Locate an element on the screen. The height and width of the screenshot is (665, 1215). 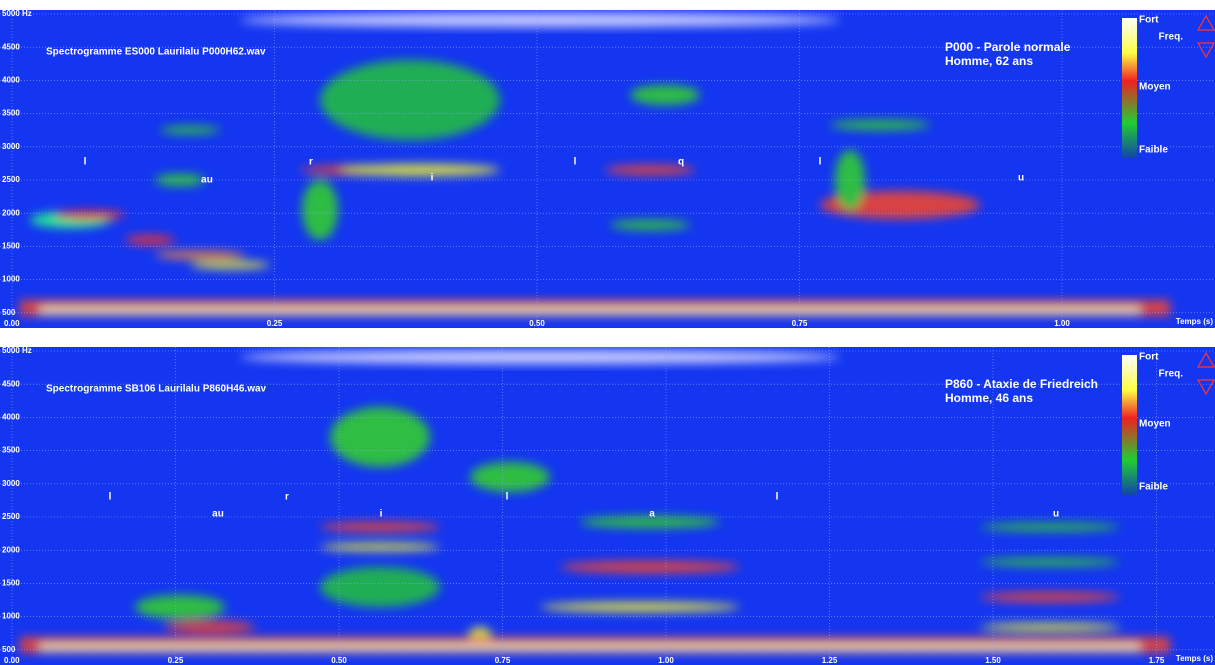
time-tick-label: 1.00 is located at coordinates (666, 660).